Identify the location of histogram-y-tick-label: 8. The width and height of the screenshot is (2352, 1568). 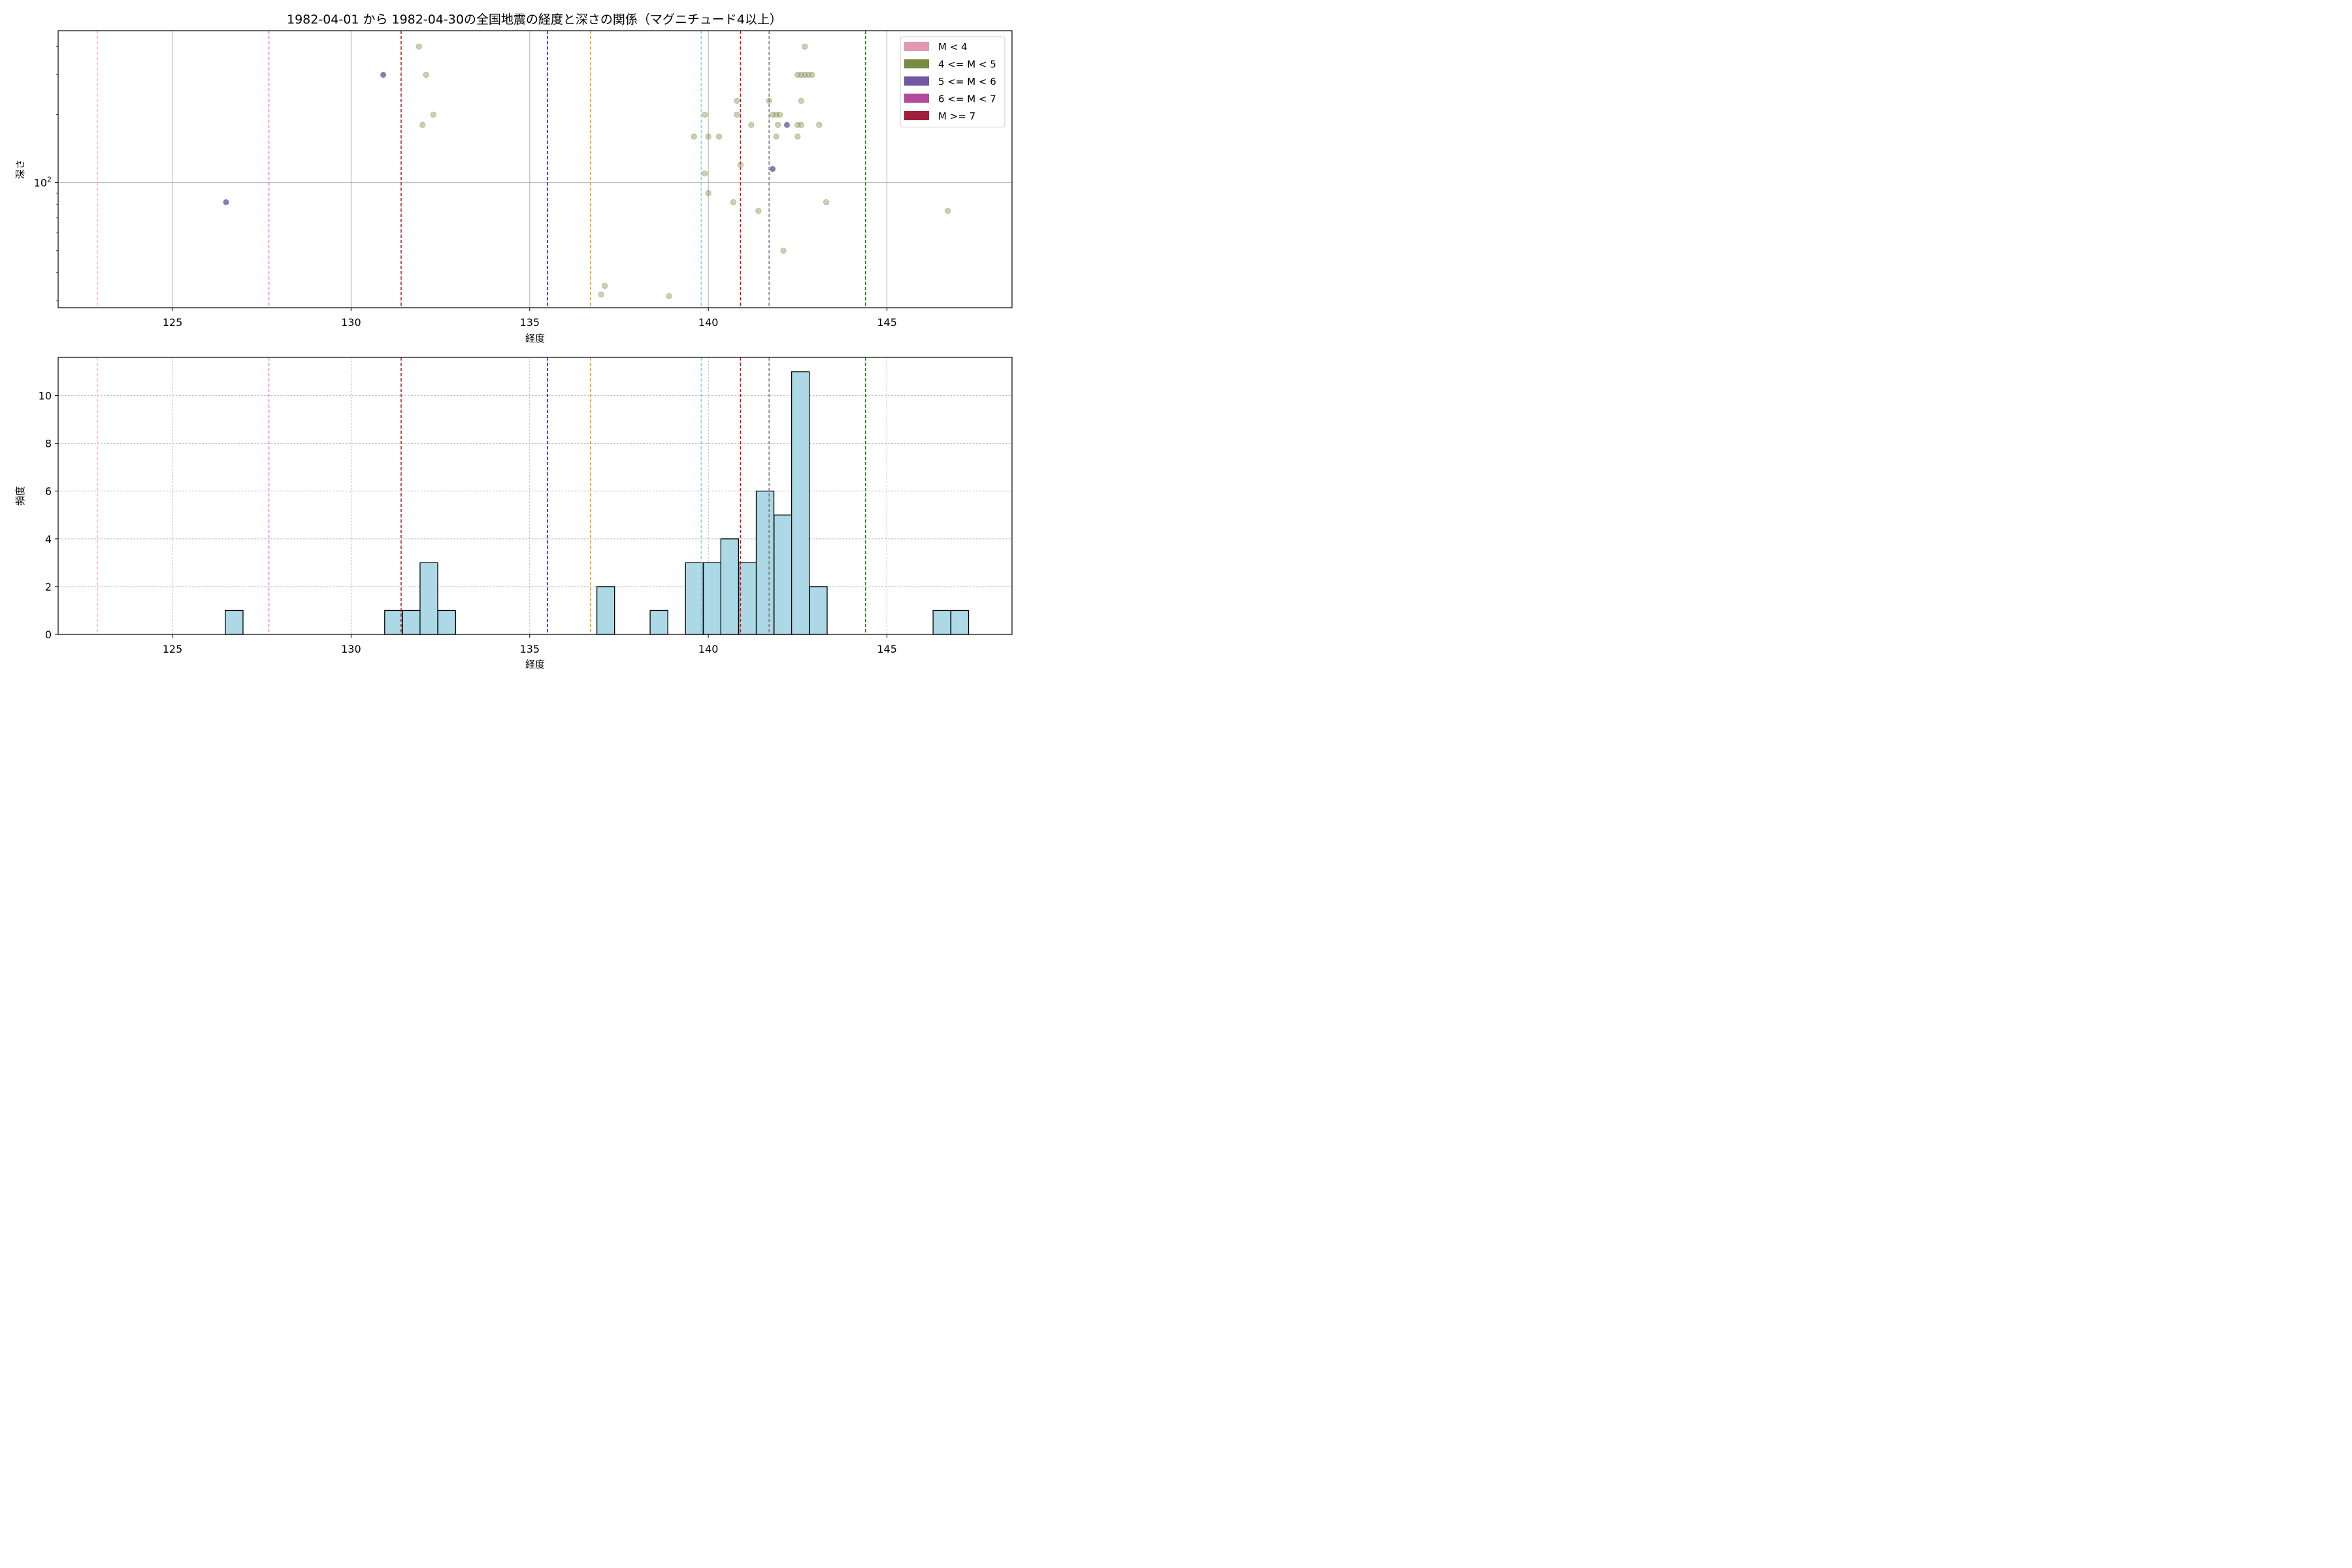
(48, 444).